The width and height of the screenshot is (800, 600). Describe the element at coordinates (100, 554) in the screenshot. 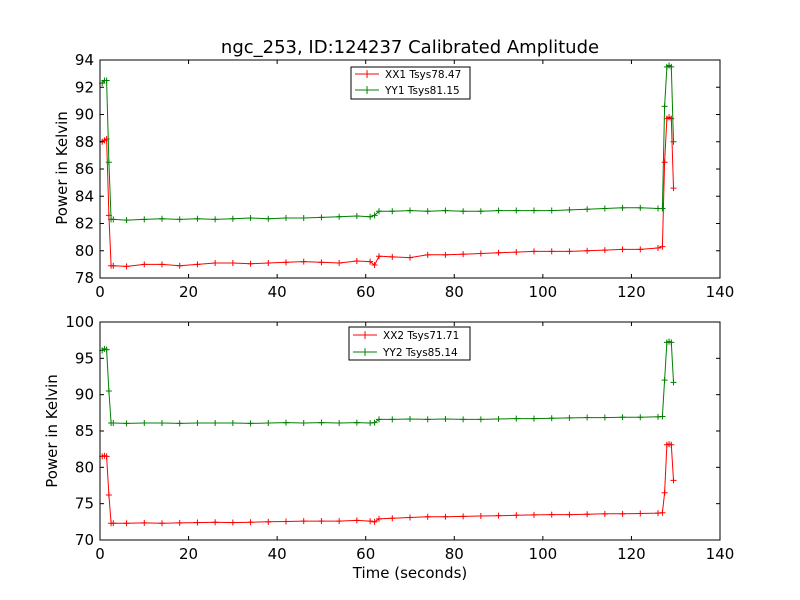

I see `bottom-xtick-label-0: 0` at that location.